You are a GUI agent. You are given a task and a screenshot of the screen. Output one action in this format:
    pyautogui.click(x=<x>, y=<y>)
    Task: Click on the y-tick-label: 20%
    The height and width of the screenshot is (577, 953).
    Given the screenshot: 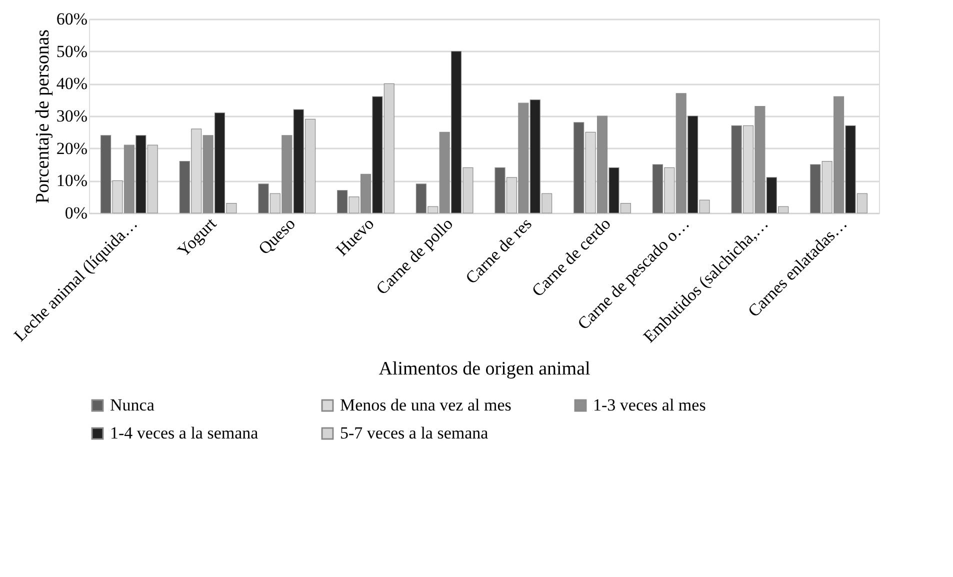 What is the action you would take?
    pyautogui.click(x=72, y=148)
    